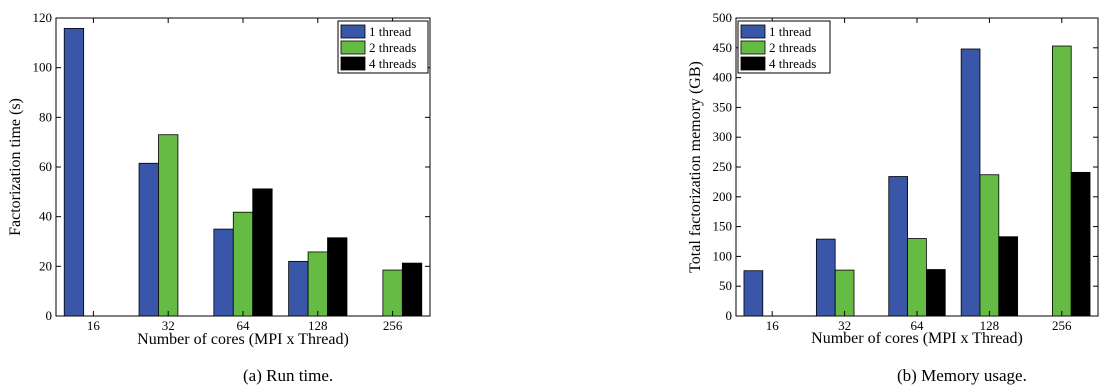 Image resolution: width=1101 pixels, height=388 pixels. Describe the element at coordinates (723, 17) in the screenshot. I see `y-tick-label: 500` at that location.